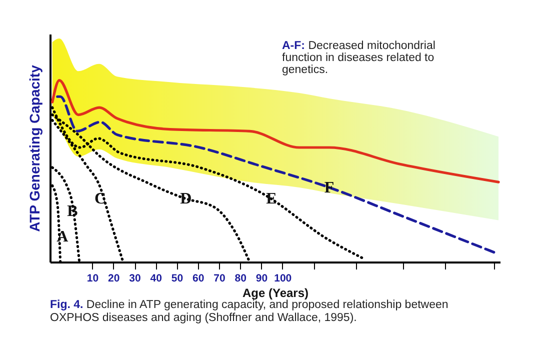  Describe the element at coordinates (135, 278) in the screenshot. I see `x-tick-label: 30` at that location.